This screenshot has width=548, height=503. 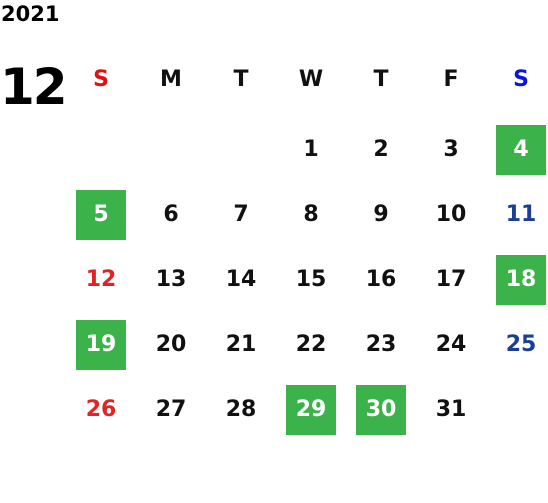 I want to click on day: 1, so click(x=311, y=149).